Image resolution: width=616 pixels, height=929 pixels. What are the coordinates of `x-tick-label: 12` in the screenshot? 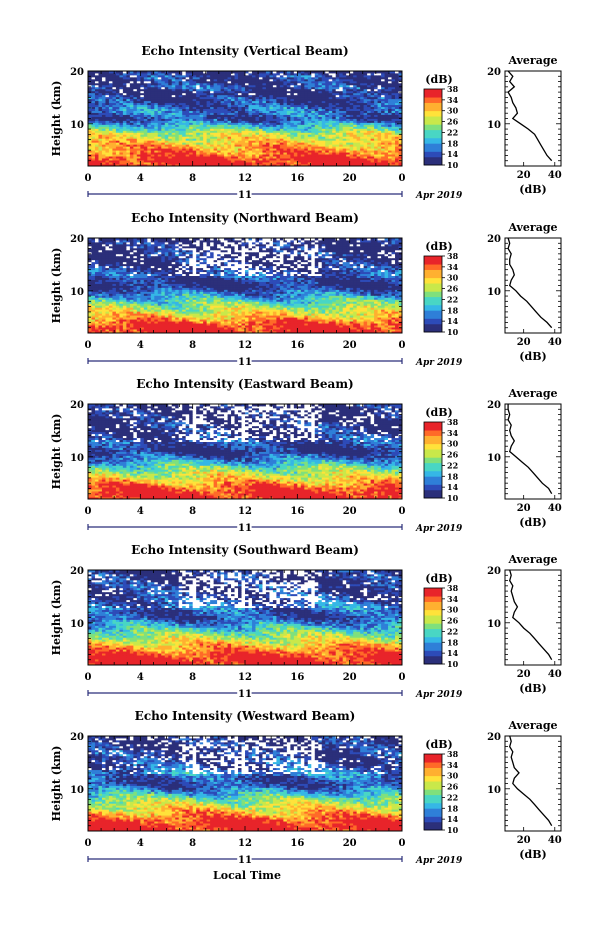 It's located at (245, 178).